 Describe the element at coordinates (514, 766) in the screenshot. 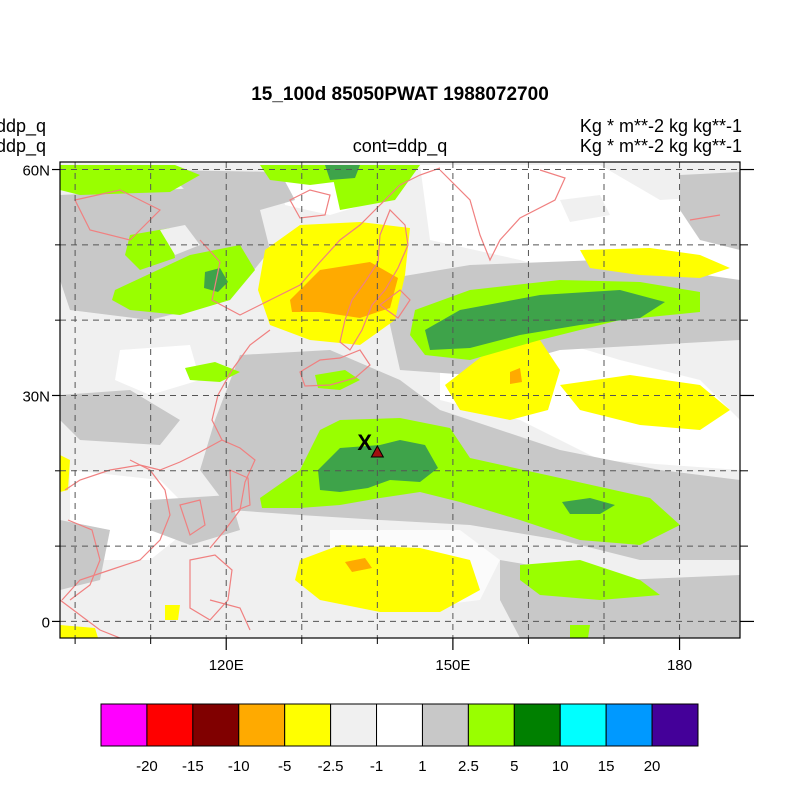

I see `colorbar-label: 5` at that location.